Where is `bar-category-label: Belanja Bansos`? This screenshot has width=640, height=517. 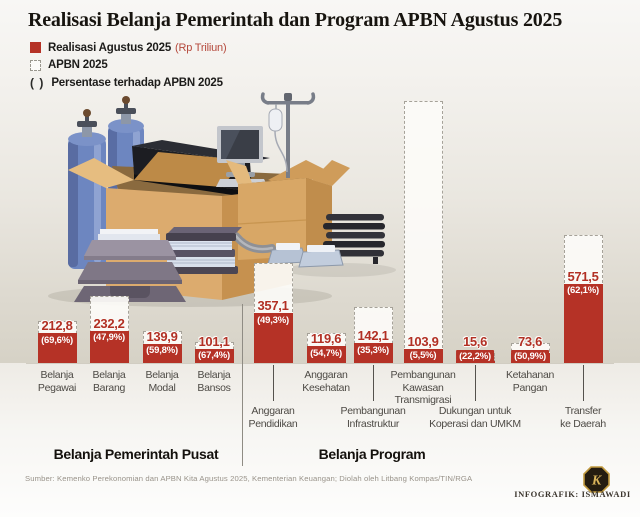 bar-category-label: Belanja Bansos is located at coordinates (214, 381).